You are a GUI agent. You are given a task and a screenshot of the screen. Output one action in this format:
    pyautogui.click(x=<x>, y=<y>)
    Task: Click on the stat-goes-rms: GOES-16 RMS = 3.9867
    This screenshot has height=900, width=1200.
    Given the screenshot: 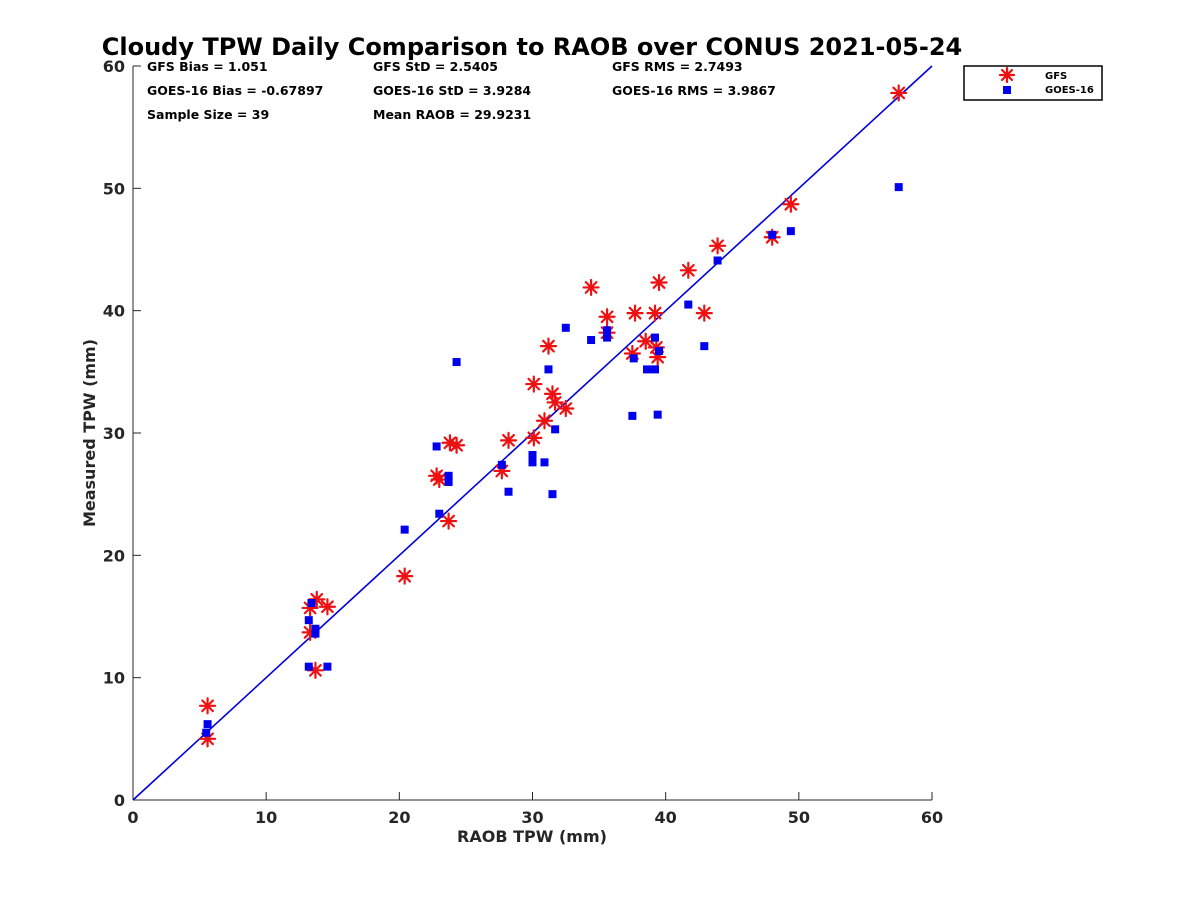 What is the action you would take?
    pyautogui.click(x=694, y=90)
    